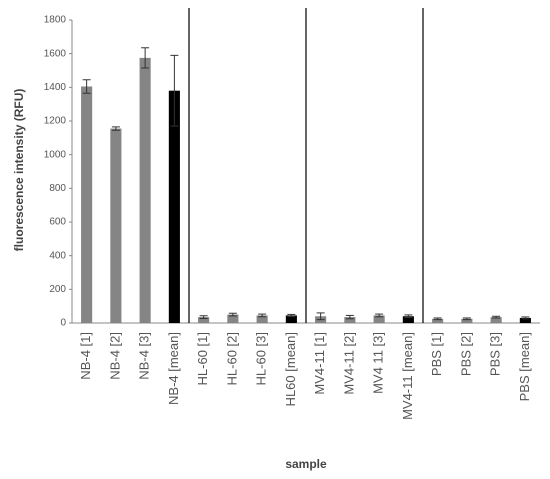 This screenshot has width=550, height=479. Describe the element at coordinates (202, 358) in the screenshot. I see `x-tick-label: HL-60 [1]` at that location.